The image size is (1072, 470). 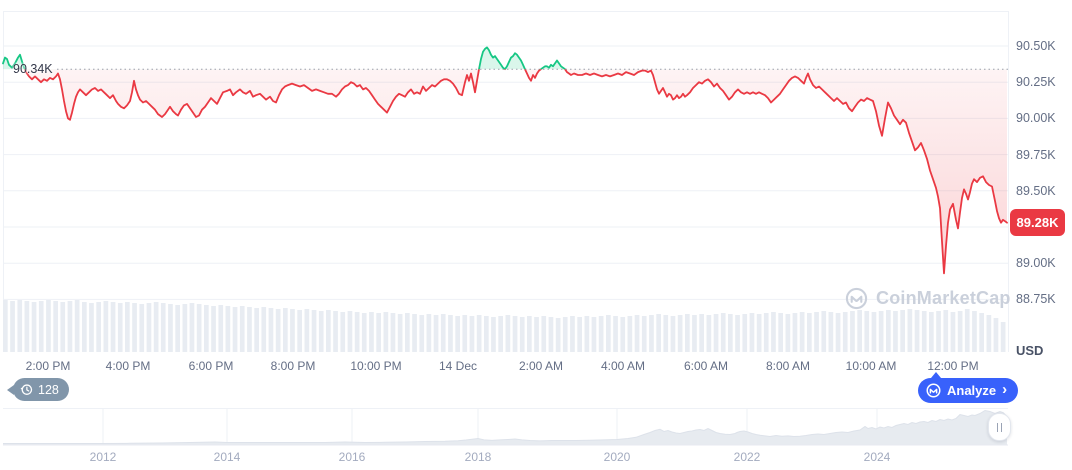 I want to click on history-count-badge: 128, so click(x=38, y=389).